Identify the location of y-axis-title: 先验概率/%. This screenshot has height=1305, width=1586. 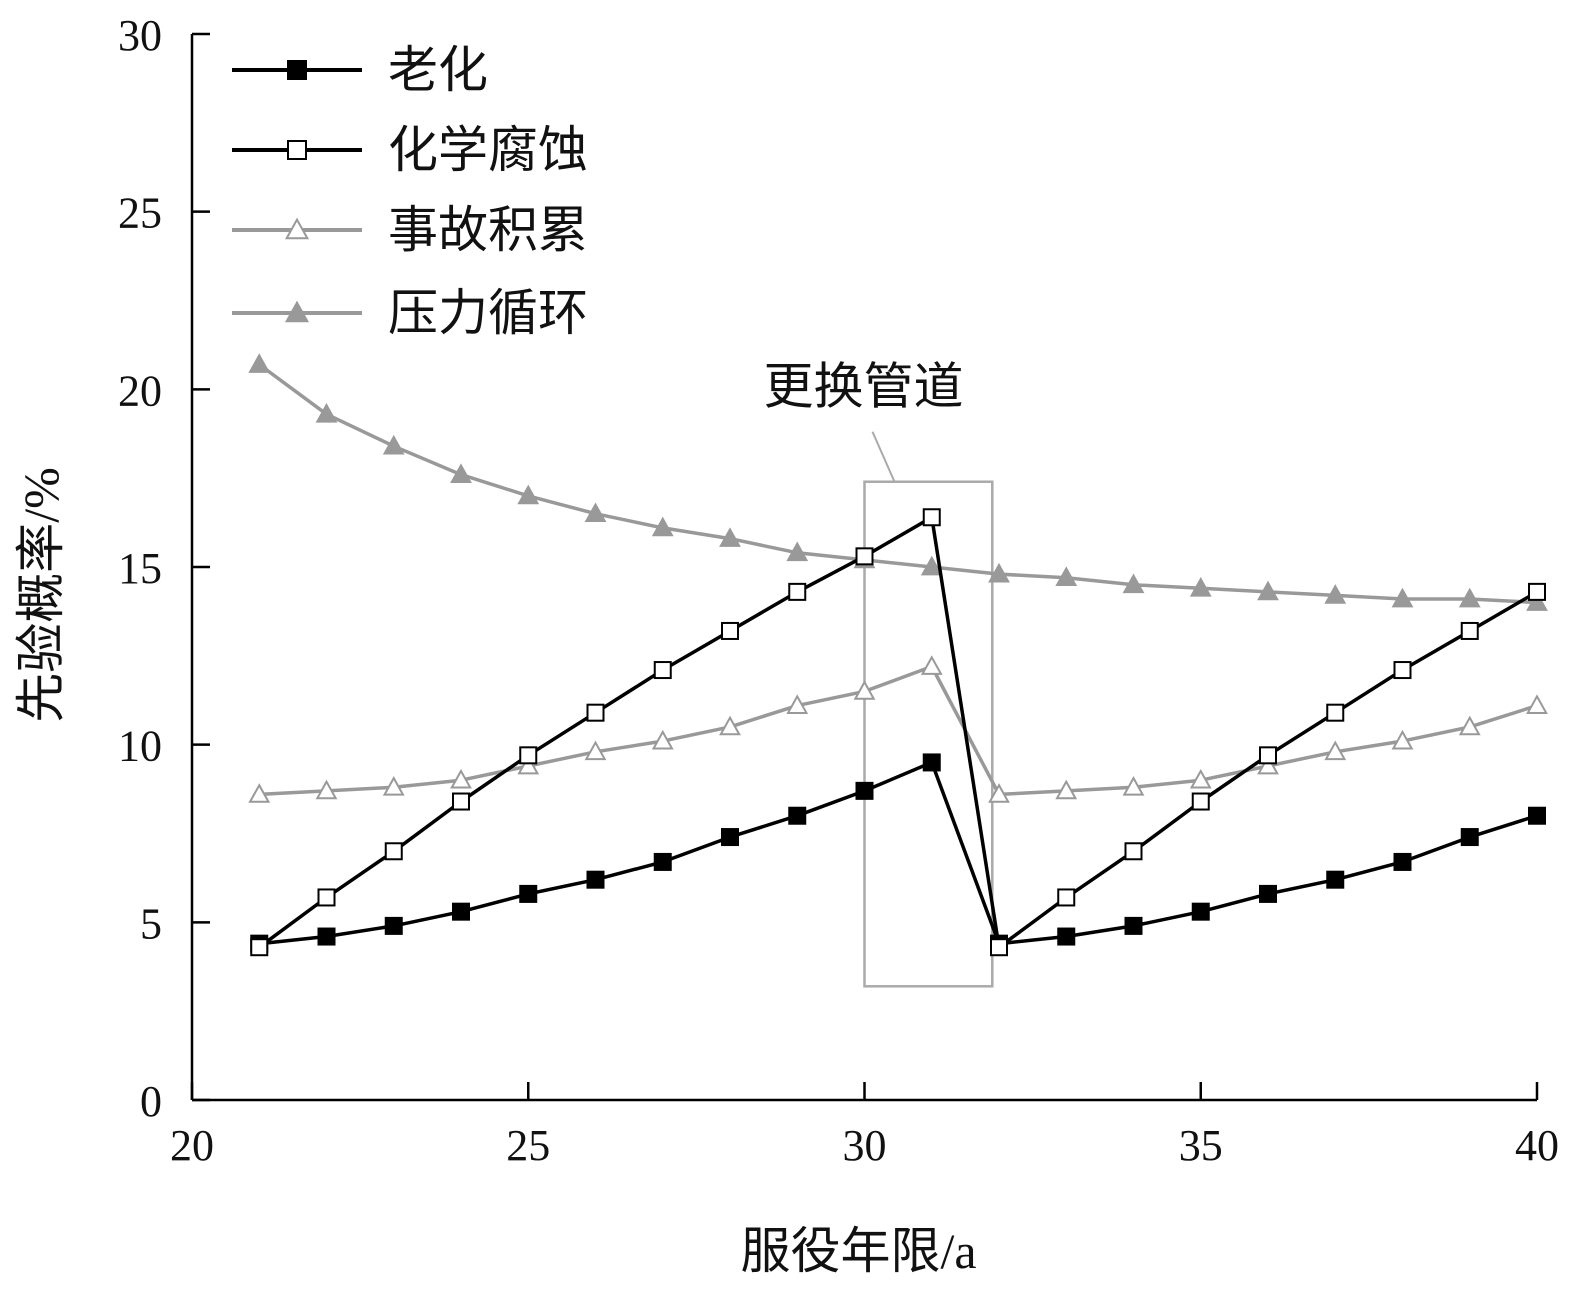
(41, 595).